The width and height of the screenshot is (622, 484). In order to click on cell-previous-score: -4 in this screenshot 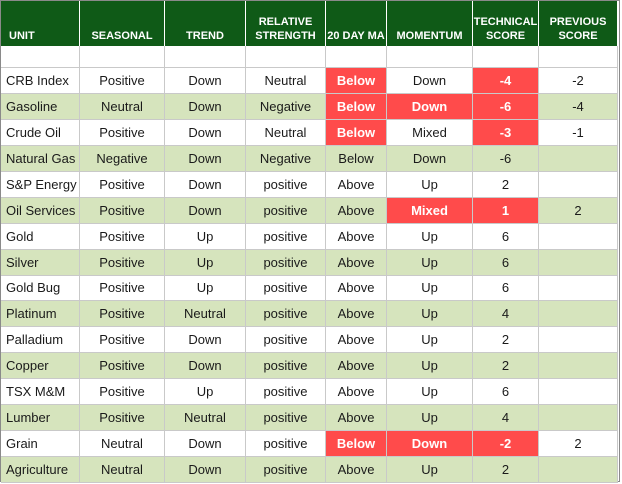, I will do `click(578, 106)`.